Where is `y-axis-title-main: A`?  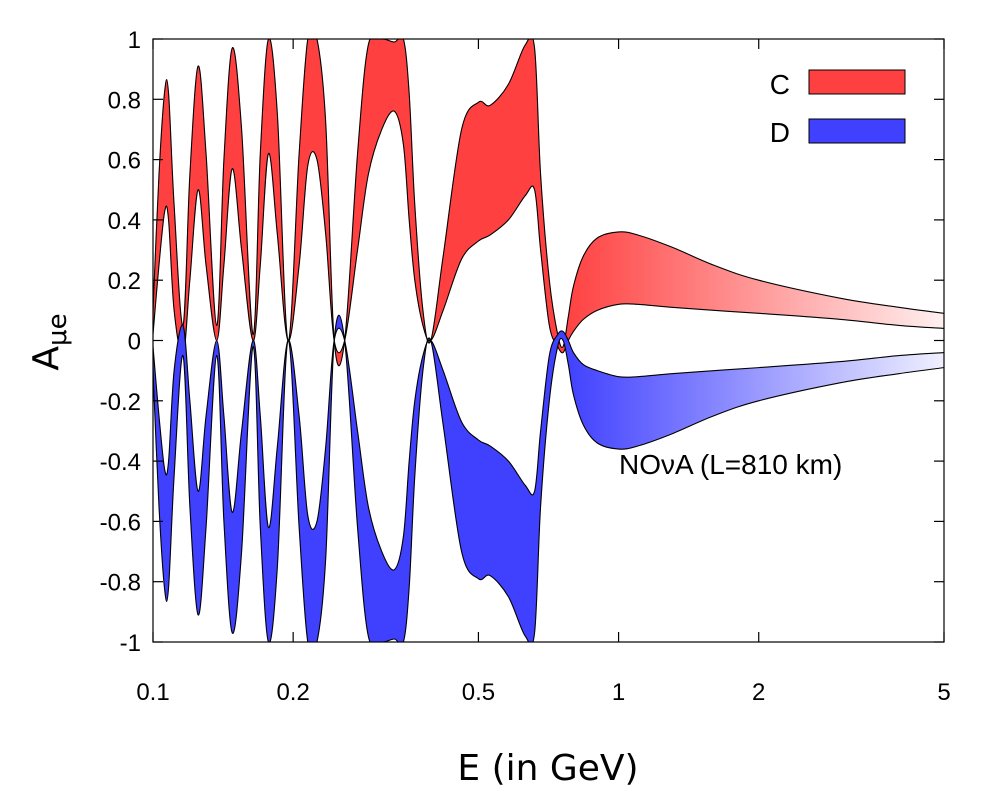
y-axis-title-main: A is located at coordinates (46, 358).